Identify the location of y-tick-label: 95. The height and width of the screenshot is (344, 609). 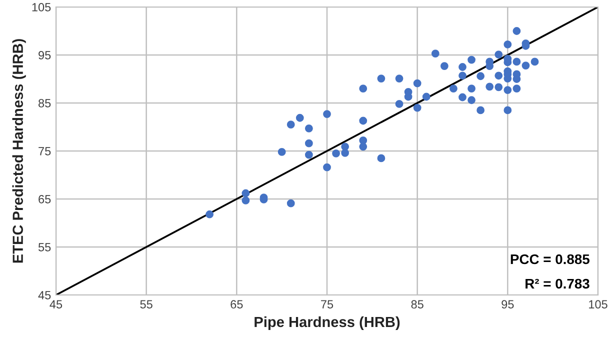
(44, 55).